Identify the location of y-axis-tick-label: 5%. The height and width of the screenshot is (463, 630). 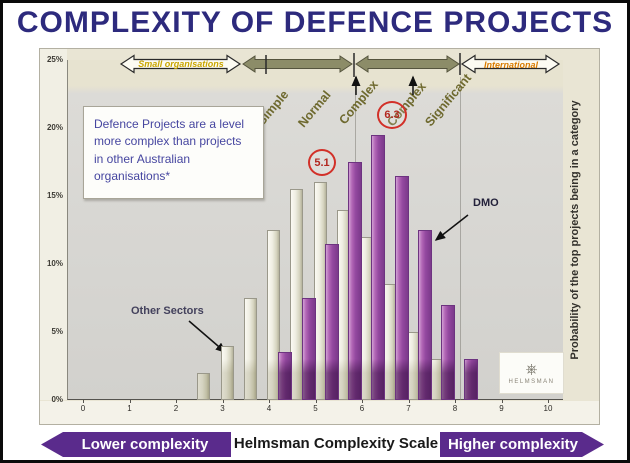
(57, 331).